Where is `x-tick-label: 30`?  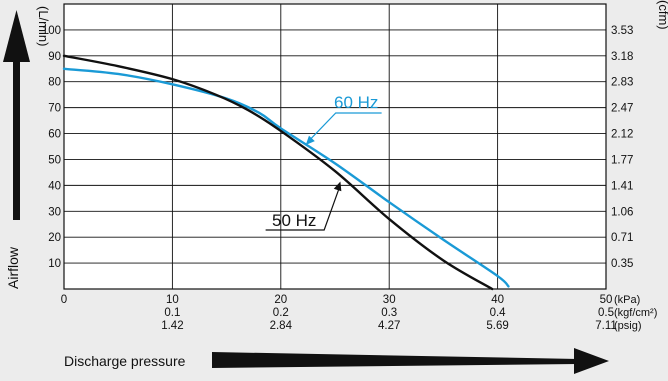 x-tick-label: 30 is located at coordinates (389, 300).